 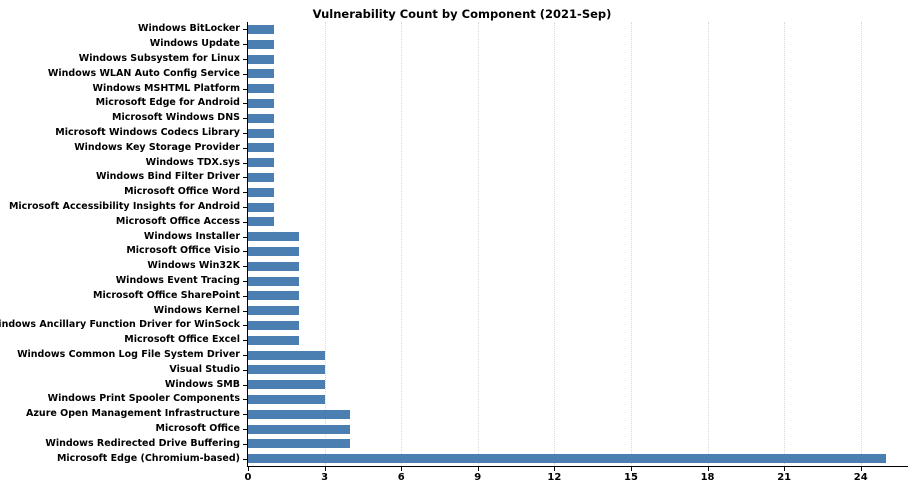 I want to click on x-tick-label: 6, so click(x=401, y=477).